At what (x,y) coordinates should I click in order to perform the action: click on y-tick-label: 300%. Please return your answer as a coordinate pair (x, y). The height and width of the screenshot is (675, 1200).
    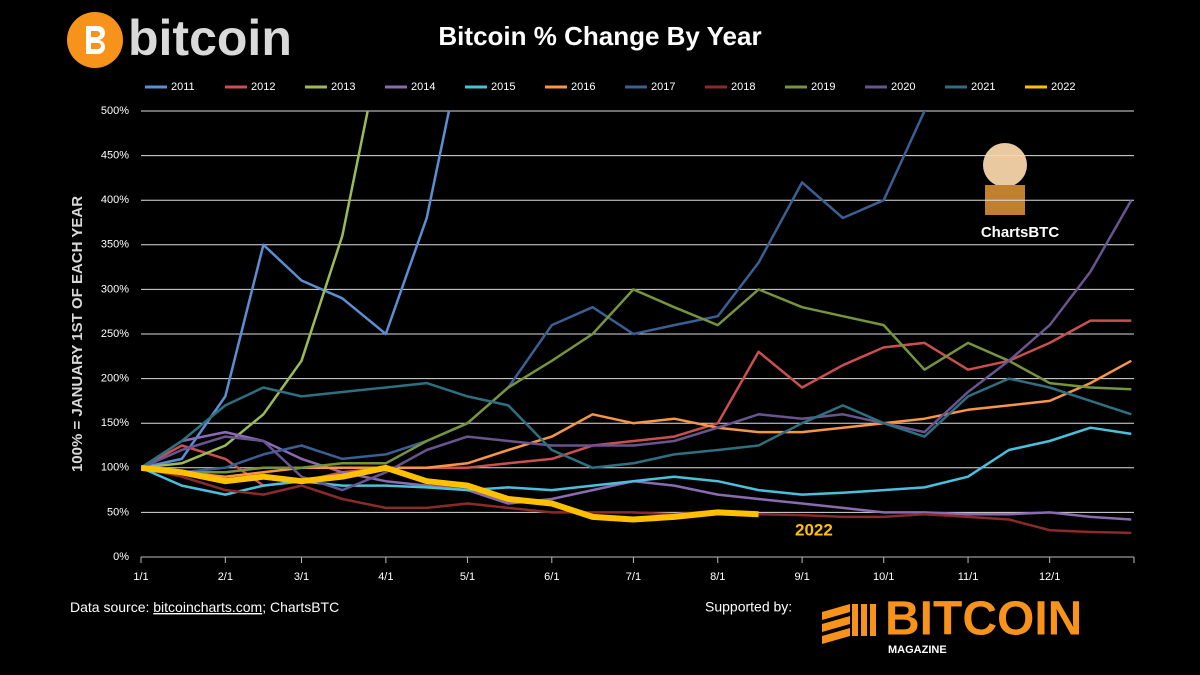
    Looking at the image, I should click on (115, 289).